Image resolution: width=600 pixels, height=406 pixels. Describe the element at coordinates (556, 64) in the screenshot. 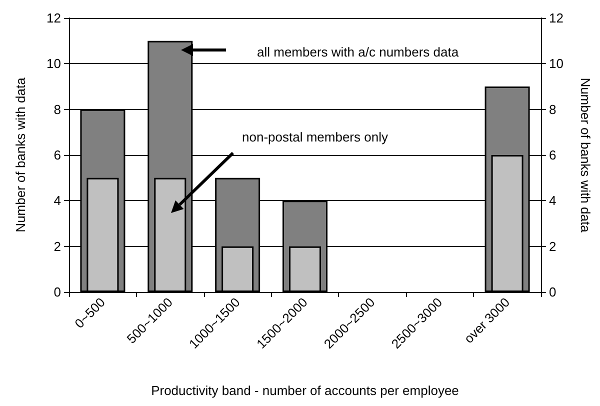

I see `y2-tick-label: 10` at that location.